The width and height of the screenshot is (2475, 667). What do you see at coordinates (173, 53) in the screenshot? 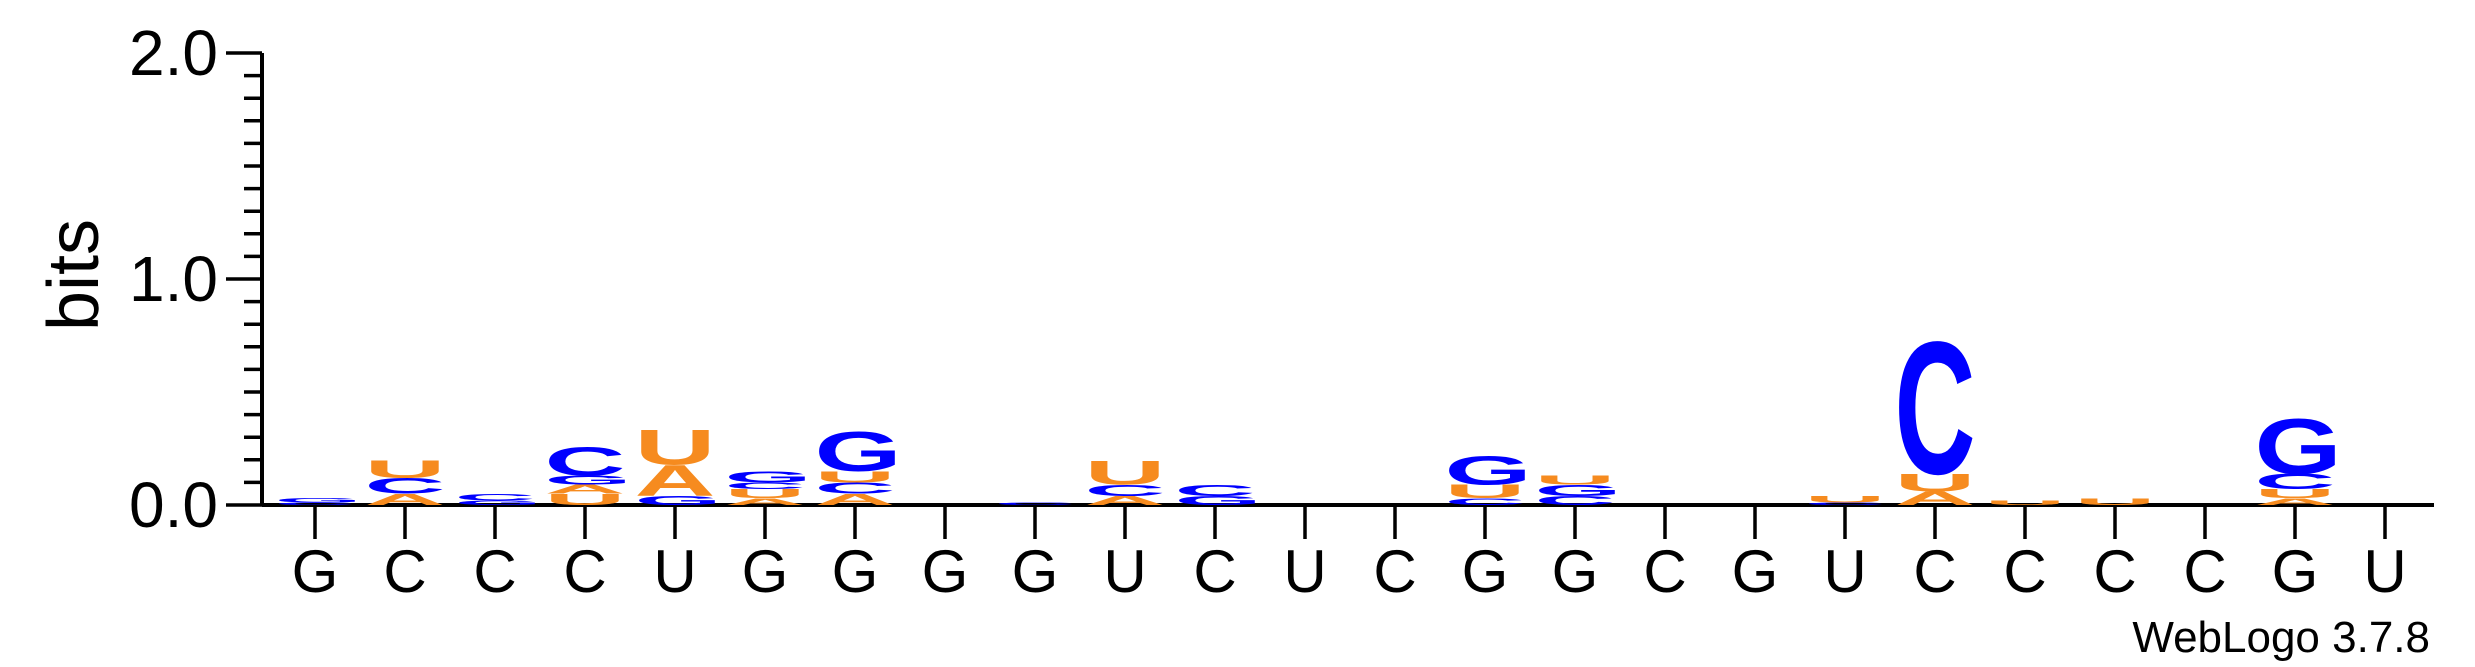
I see `y-tick-label: 2.0` at bounding box center [173, 53].